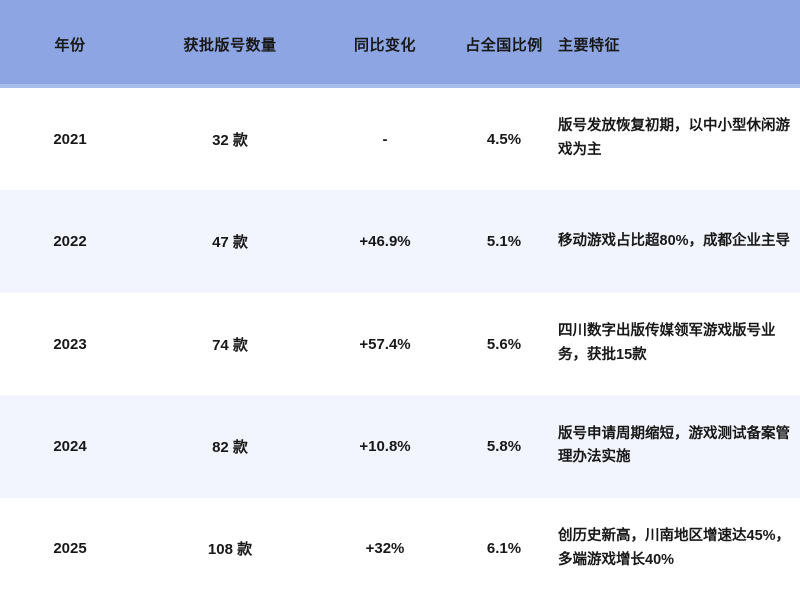 This screenshot has height=600, width=800. Describe the element at coordinates (674, 445) in the screenshot. I see `cell-feature-text: 版号申请周期缩短，游戏测试备案管理办法实施` at that location.